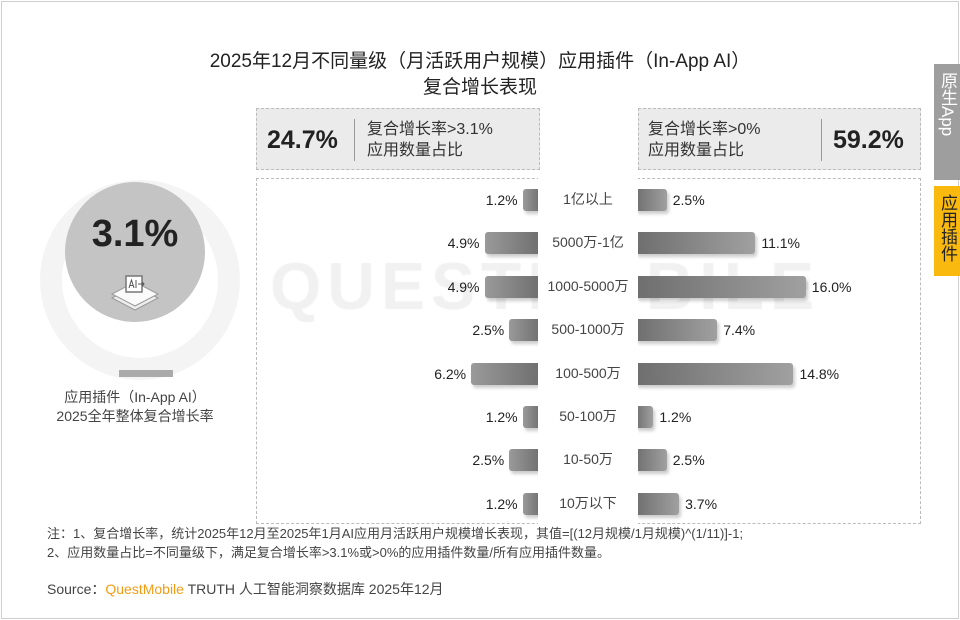  Describe the element at coordinates (947, 228) in the screenshot. I see `tab-label: 应用插件` at that location.